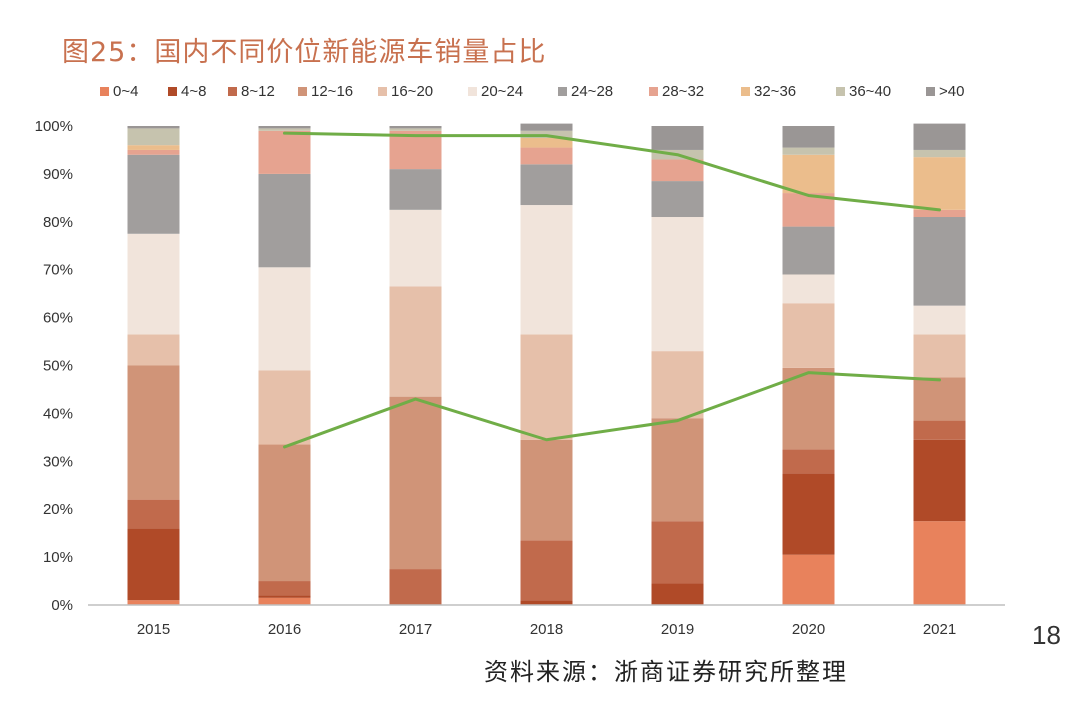  Describe the element at coordinates (284, 152) in the screenshot. I see `bar-segment-2016-28~32` at that location.